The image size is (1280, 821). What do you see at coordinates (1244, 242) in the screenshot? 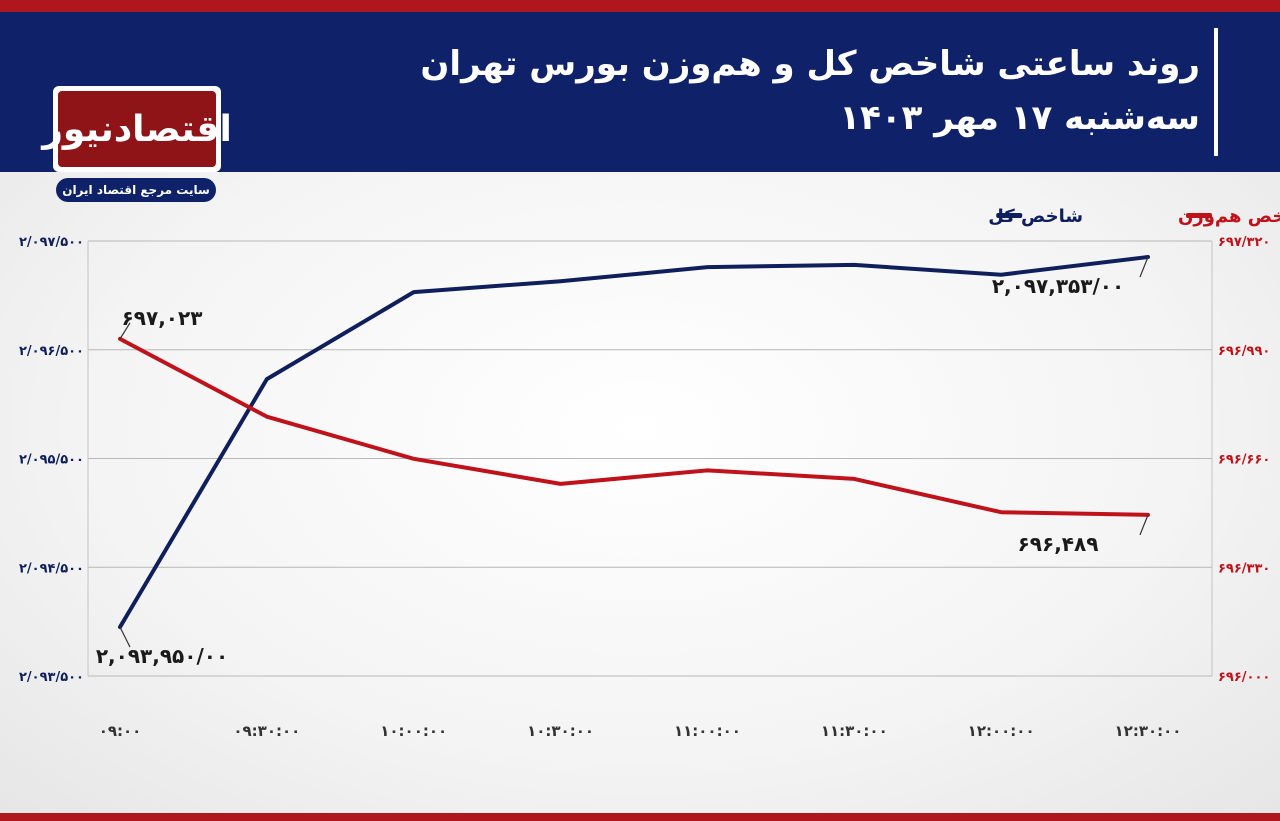
I see `y-right-tick-label: ۶۹۷/۳۲۰` at bounding box center [1244, 242].